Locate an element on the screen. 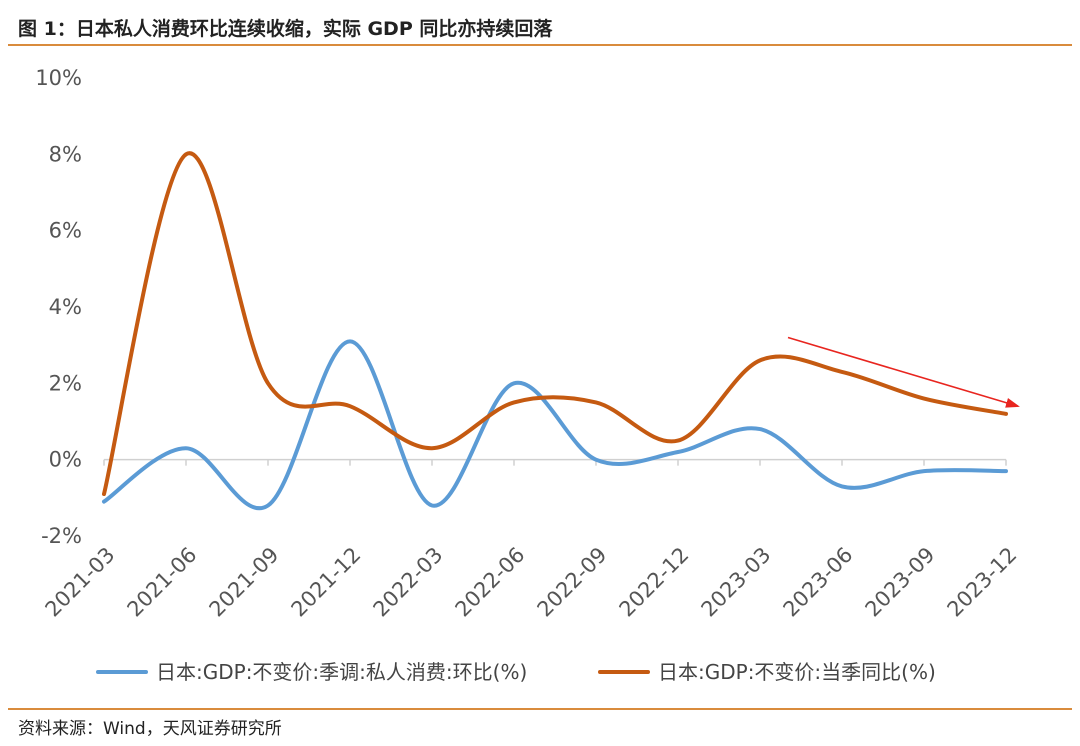 This screenshot has width=1080, height=746. y-tick-label: 2% is located at coordinates (65, 383).